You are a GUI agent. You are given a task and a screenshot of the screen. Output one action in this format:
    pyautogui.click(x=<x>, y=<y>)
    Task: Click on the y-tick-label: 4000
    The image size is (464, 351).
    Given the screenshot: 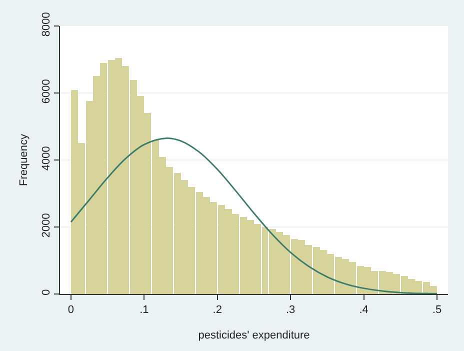 What is the action you would take?
    pyautogui.click(x=46, y=158)
    